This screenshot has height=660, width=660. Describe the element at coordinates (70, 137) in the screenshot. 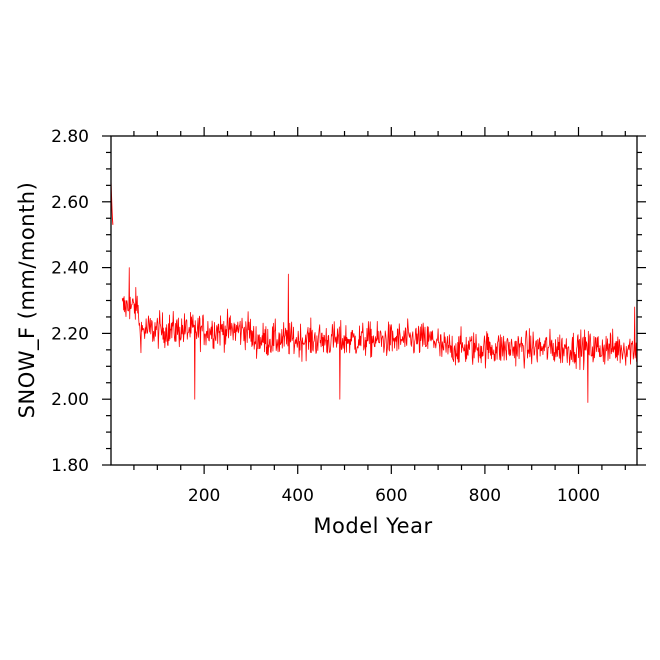

I see `y-tick-label: 2.80` at that location.